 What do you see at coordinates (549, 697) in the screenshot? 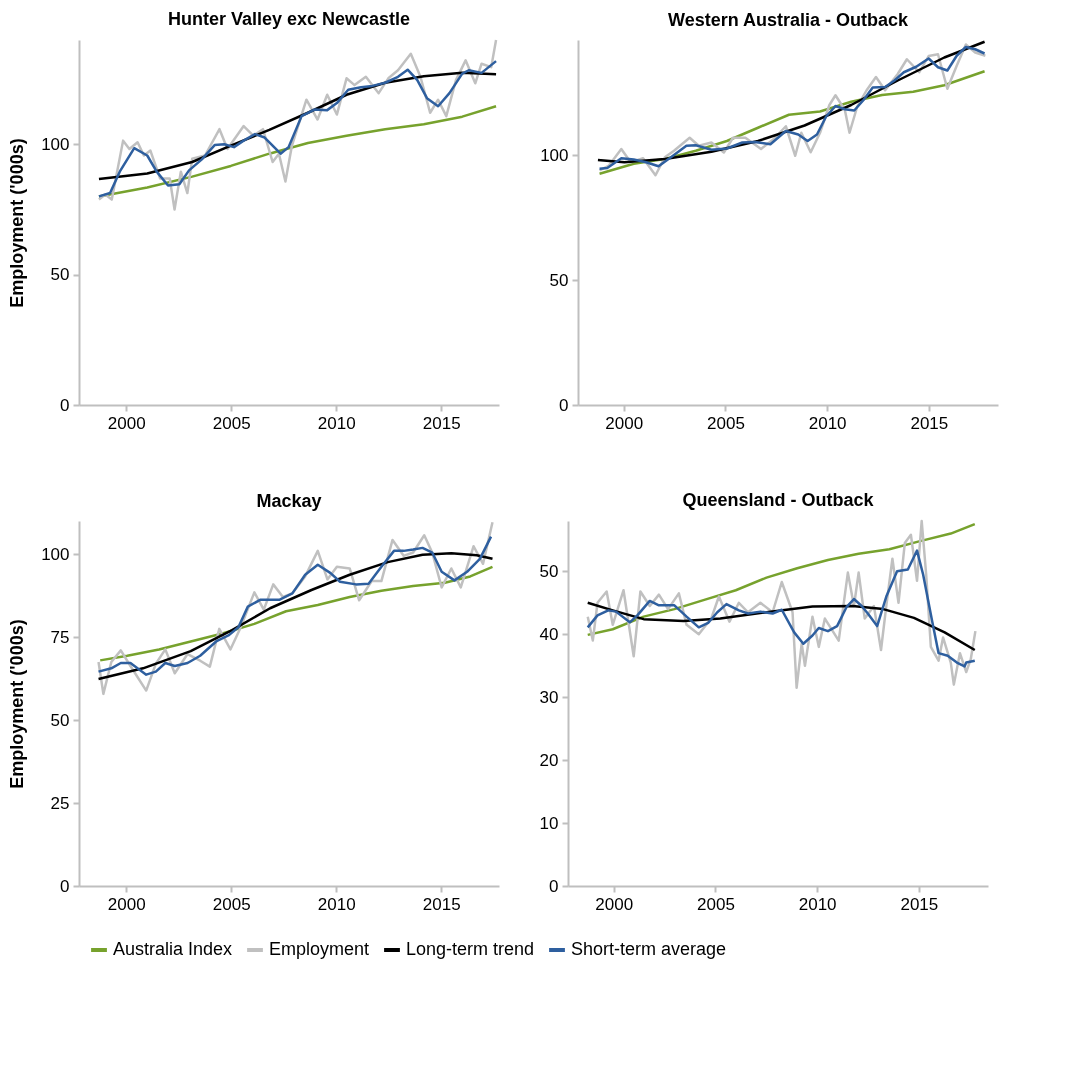
I see `y-tick-label: 30` at bounding box center [549, 697].